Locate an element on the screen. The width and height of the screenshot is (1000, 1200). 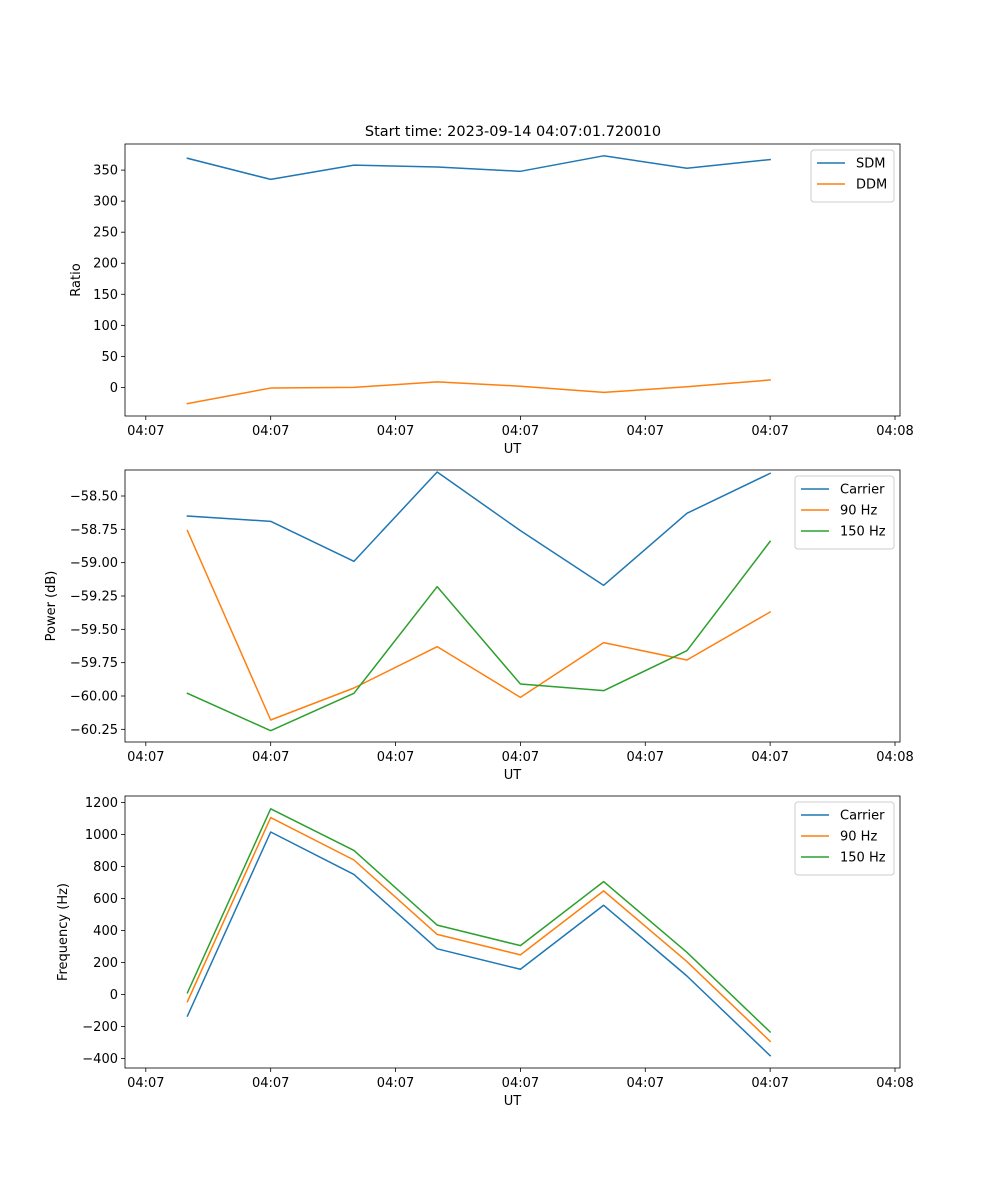
legend-entry: SDM is located at coordinates (870, 164).